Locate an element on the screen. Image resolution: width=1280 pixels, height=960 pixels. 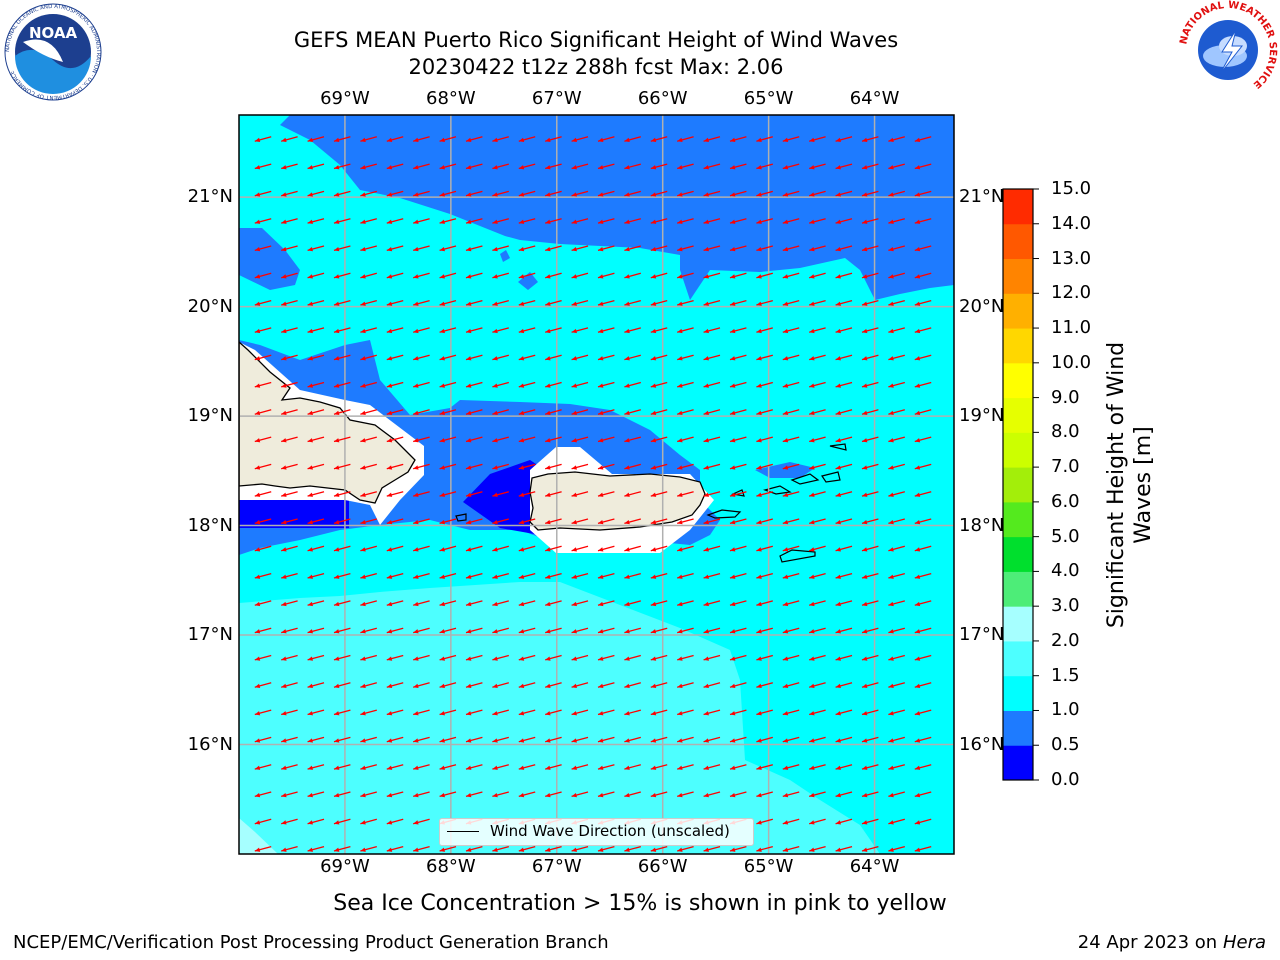
lon-label-bottom-4: 65°W is located at coordinates (768, 866).